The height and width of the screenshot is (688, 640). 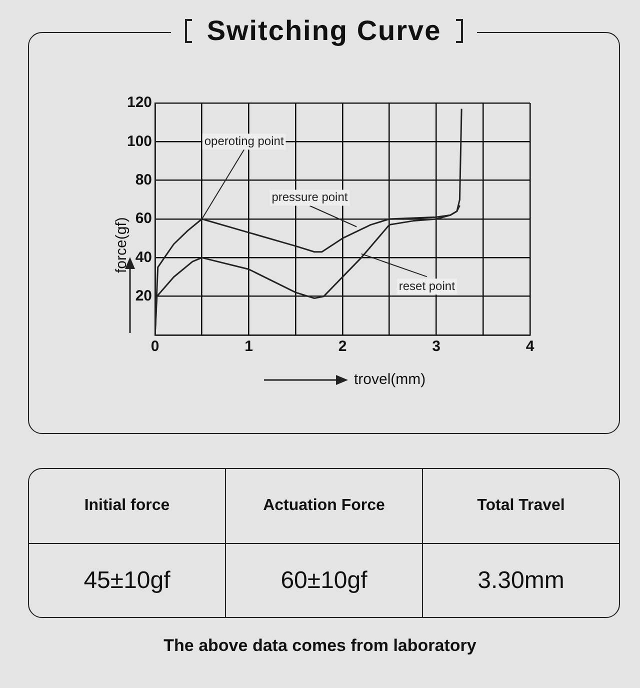 What do you see at coordinates (143, 219) in the screenshot?
I see `y-tick-label: 60` at bounding box center [143, 219].